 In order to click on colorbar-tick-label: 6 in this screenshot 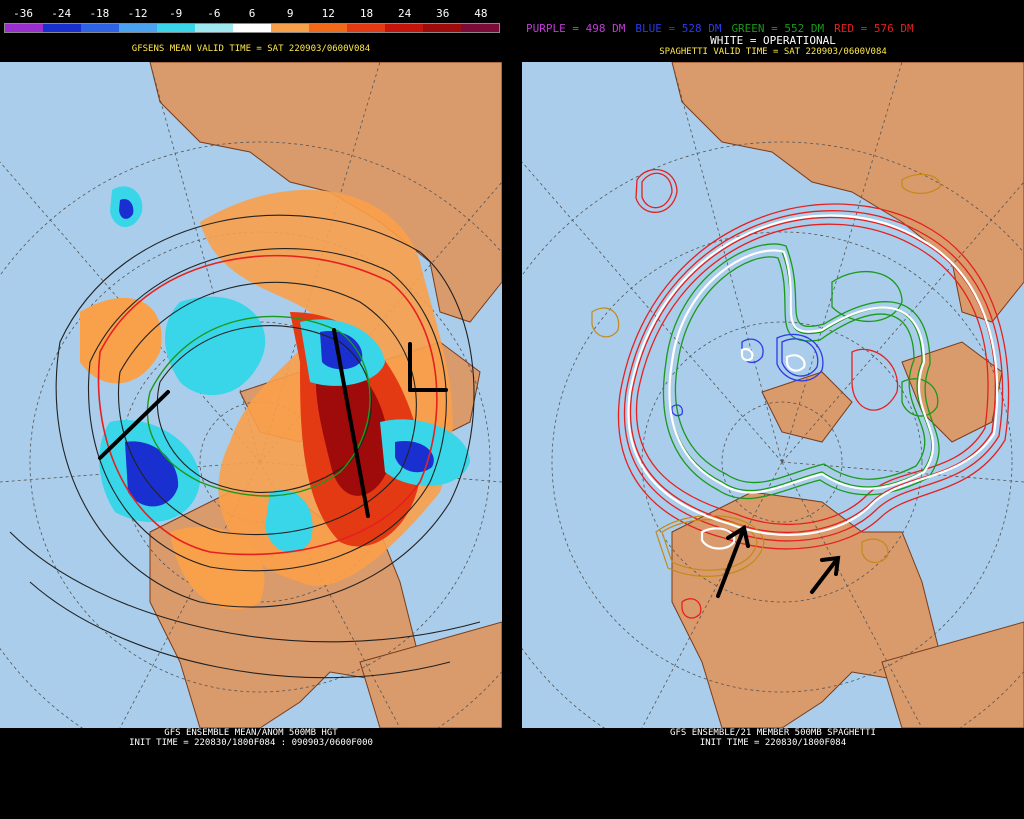, I will do `click(252, 13)`.